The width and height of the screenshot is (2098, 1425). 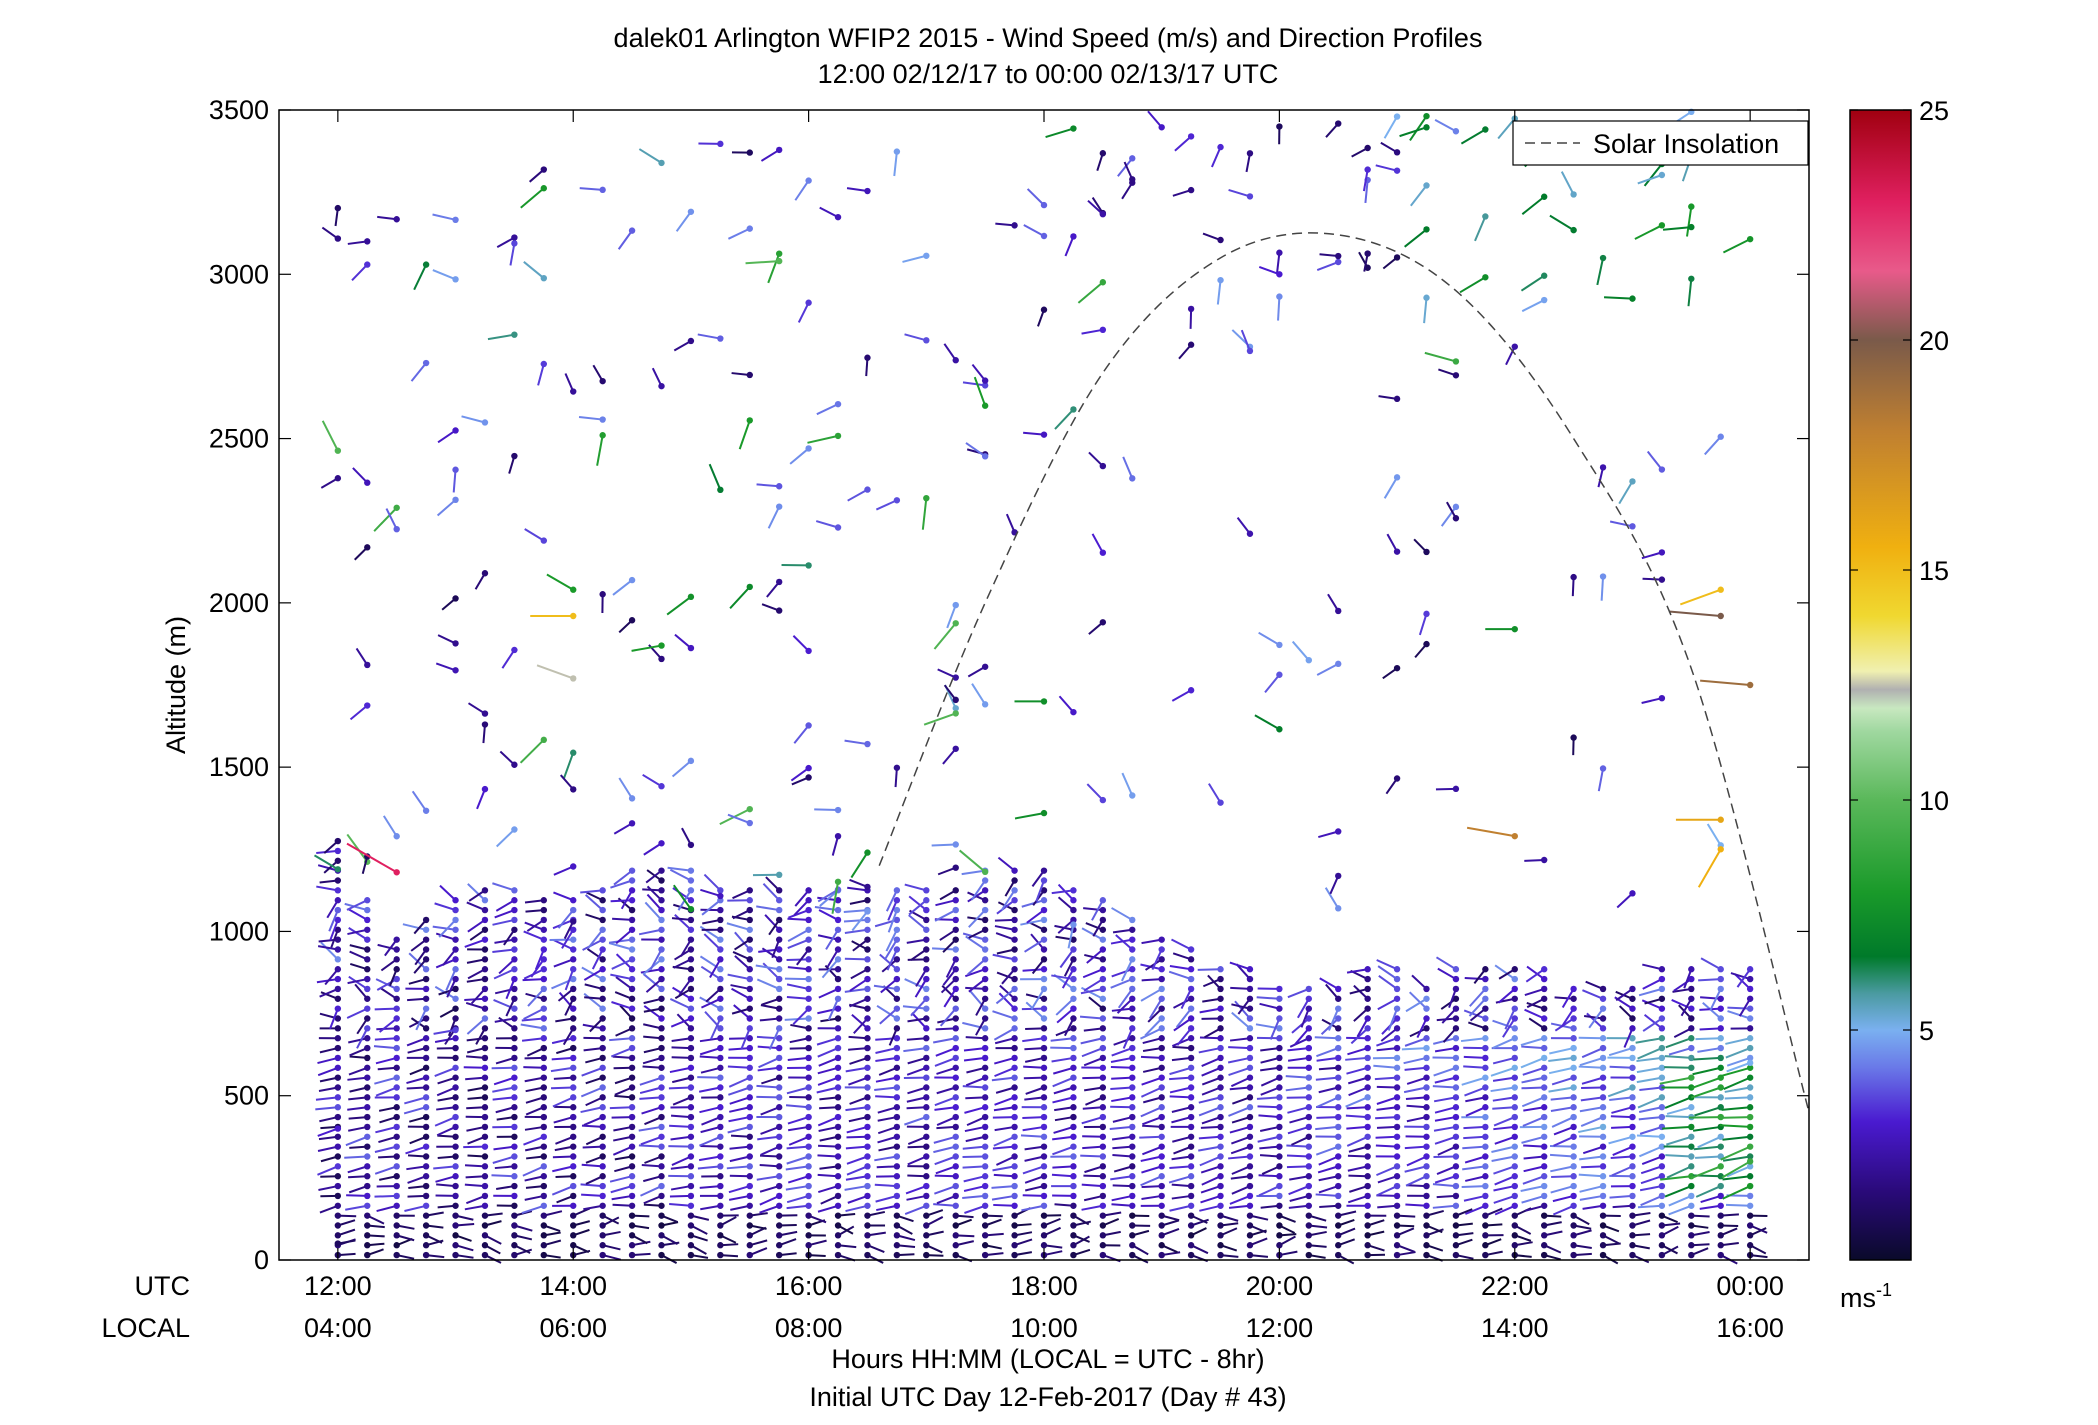 What do you see at coordinates (239, 274) in the screenshot?
I see `y-tick-label: 3000` at bounding box center [239, 274].